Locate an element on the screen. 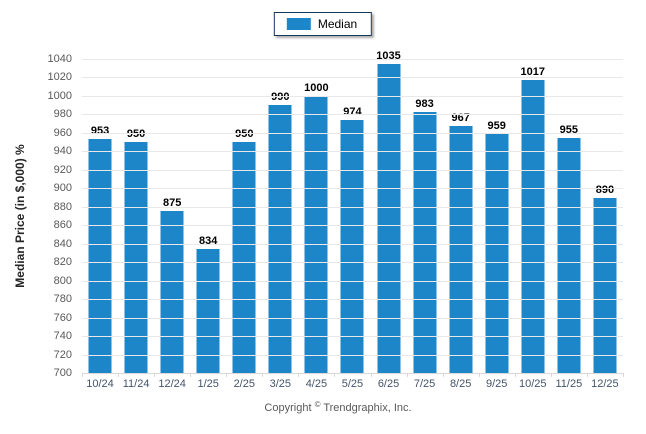  x-tick-label: 10/24 is located at coordinates (100, 384).